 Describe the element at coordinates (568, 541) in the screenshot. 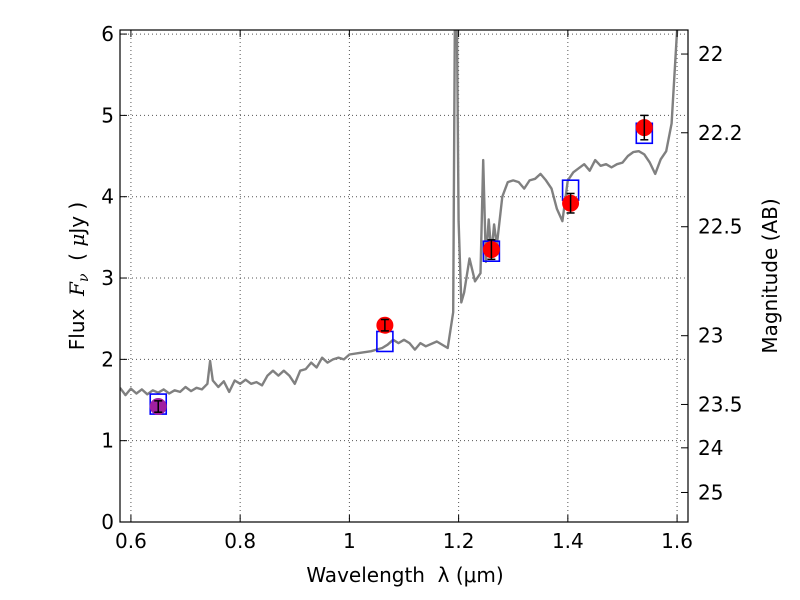

I see `x-tick-label: 1.4` at that location.